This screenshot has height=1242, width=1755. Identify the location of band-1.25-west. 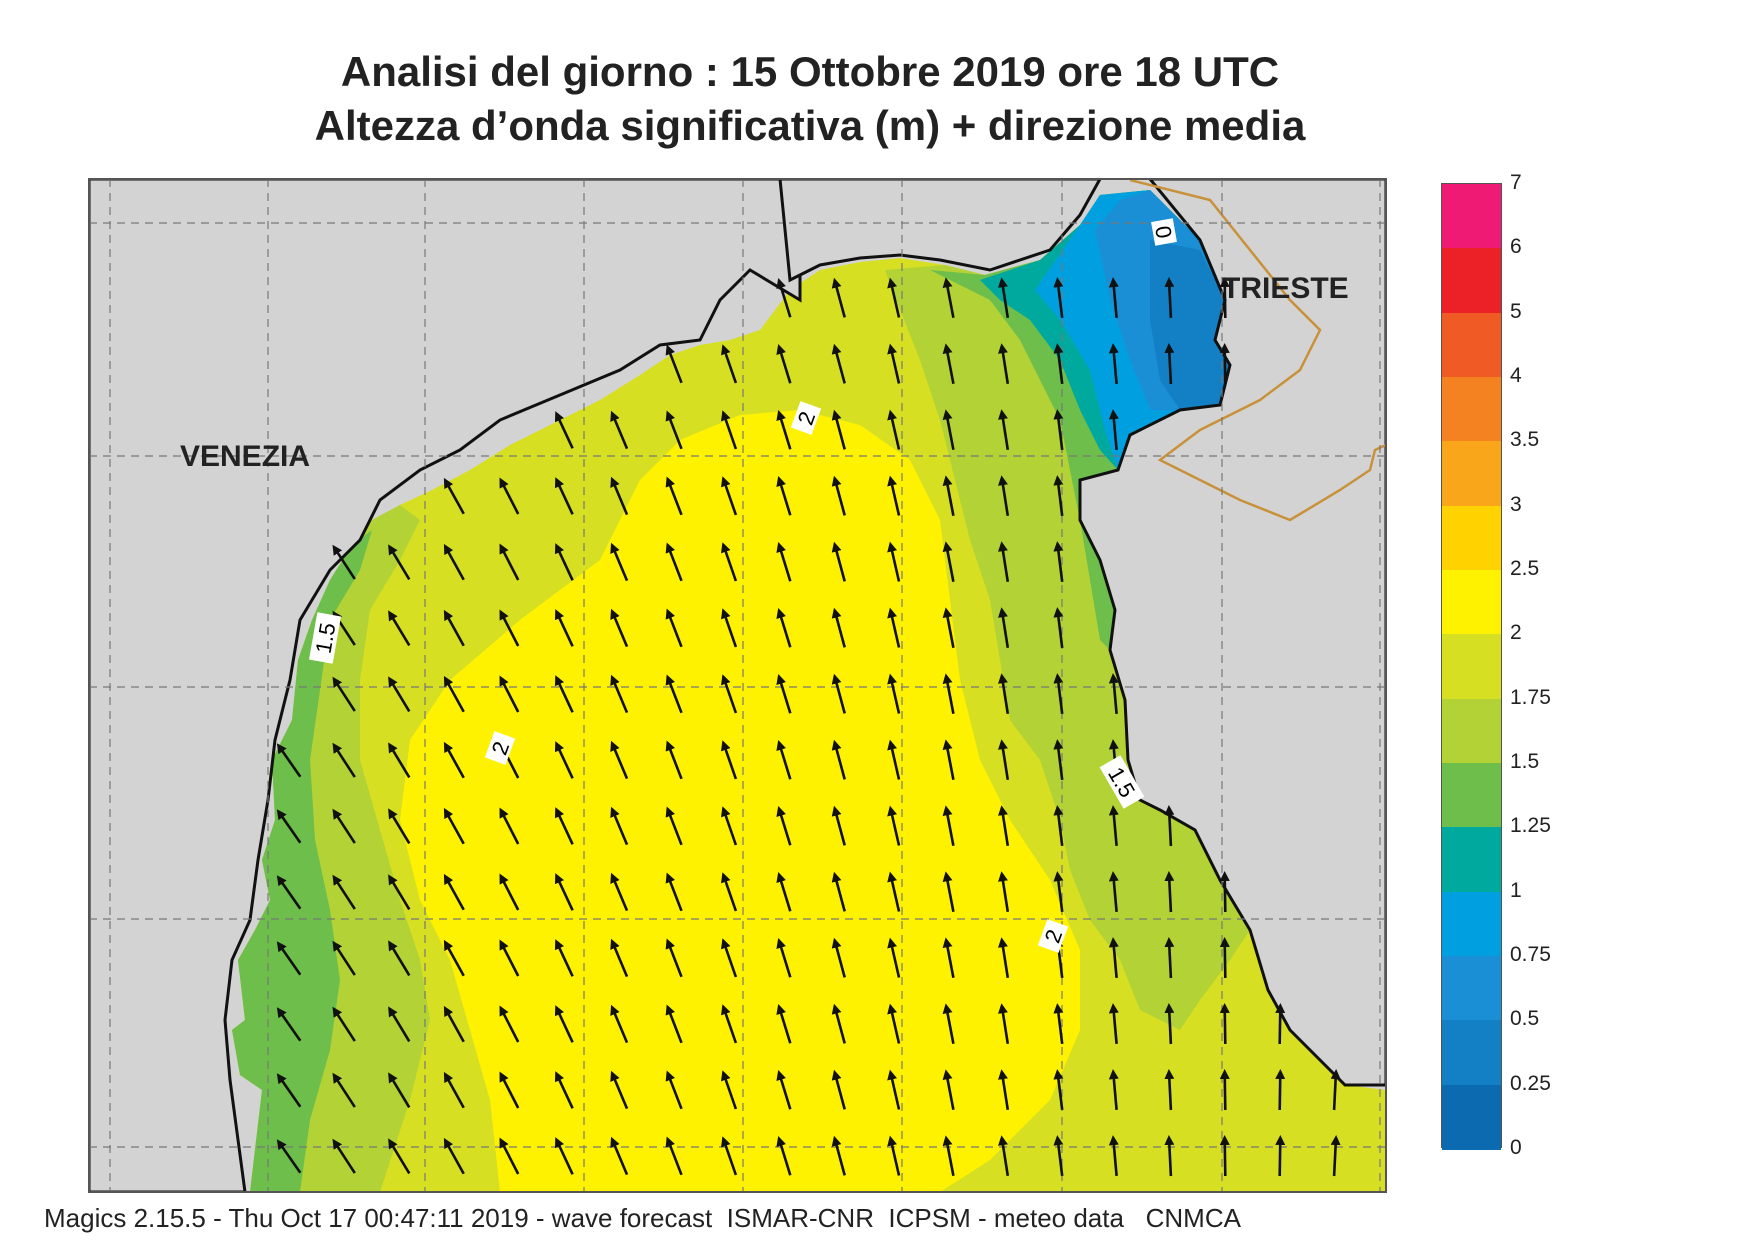
(302, 861).